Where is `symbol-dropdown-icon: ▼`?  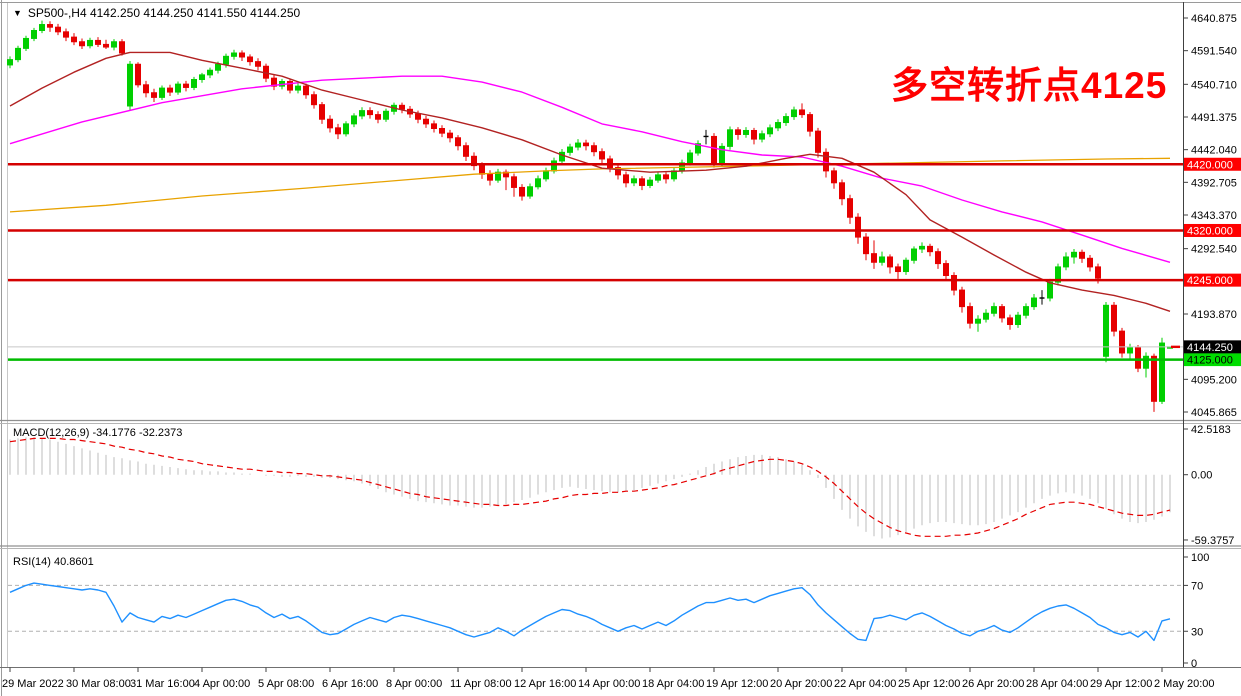 symbol-dropdown-icon: ▼ is located at coordinates (17, 13).